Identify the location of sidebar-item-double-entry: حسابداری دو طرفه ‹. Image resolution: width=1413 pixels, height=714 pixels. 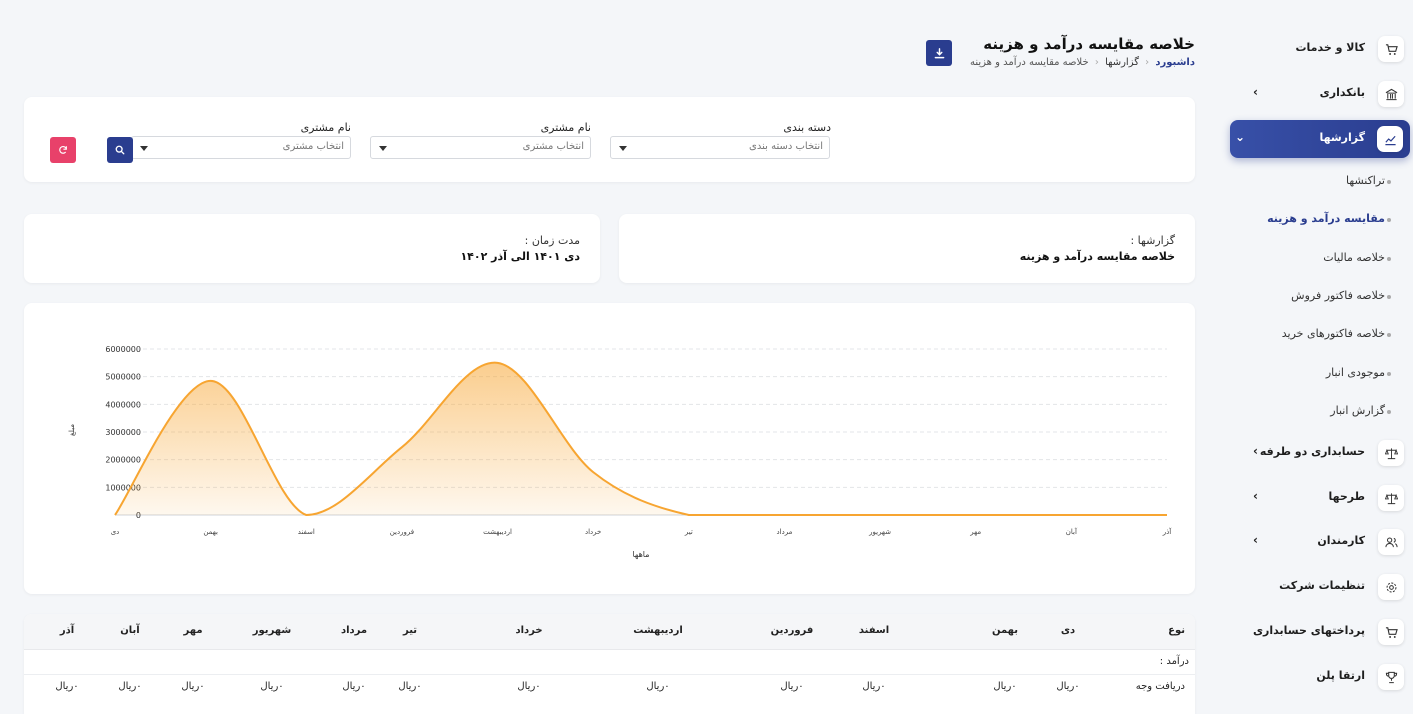
(1319, 453).